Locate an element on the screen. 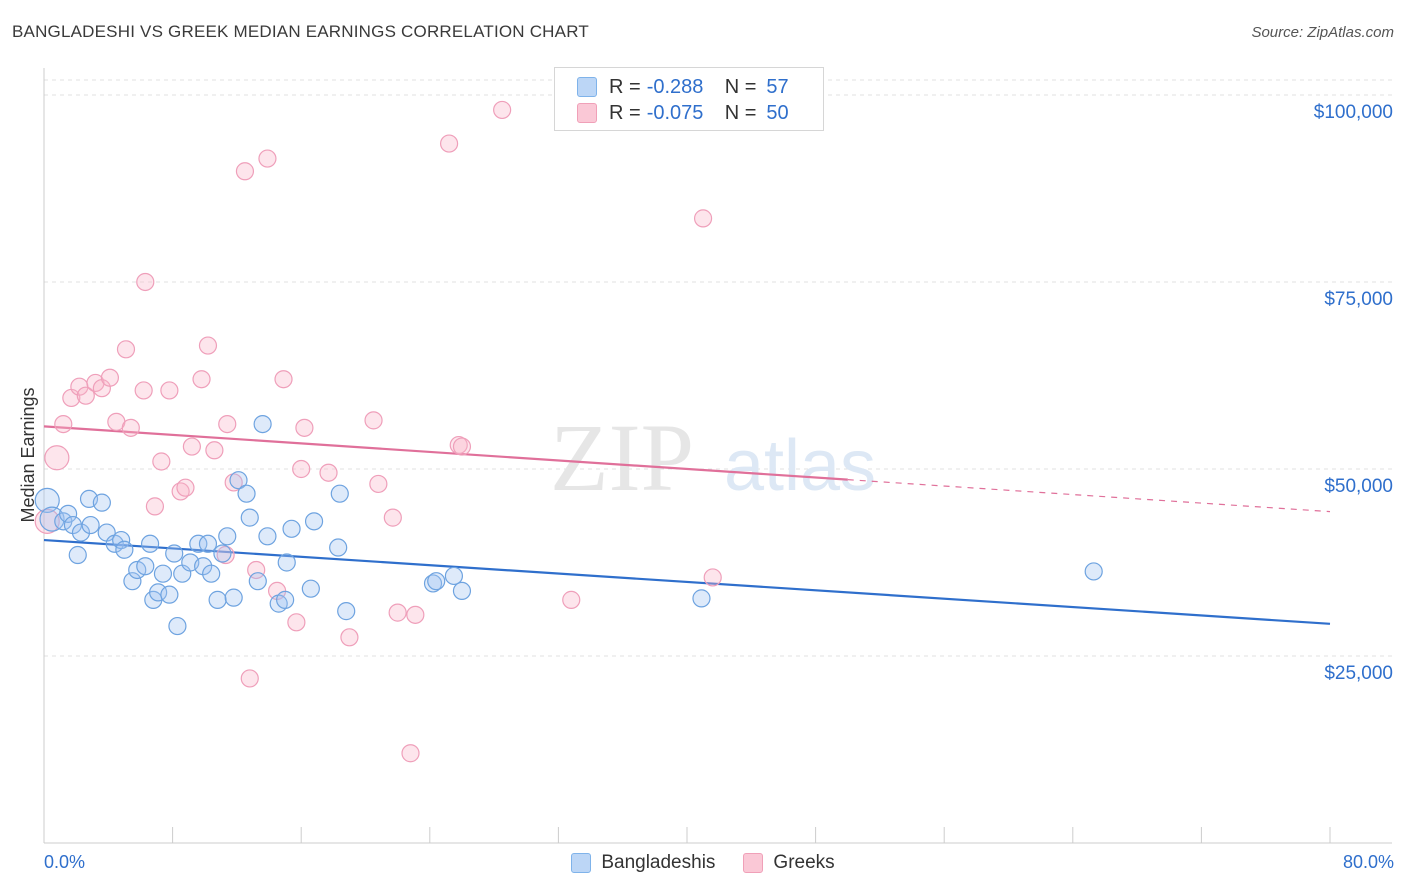 The height and width of the screenshot is (892, 1406). n-label: N = is located at coordinates (740, 112).